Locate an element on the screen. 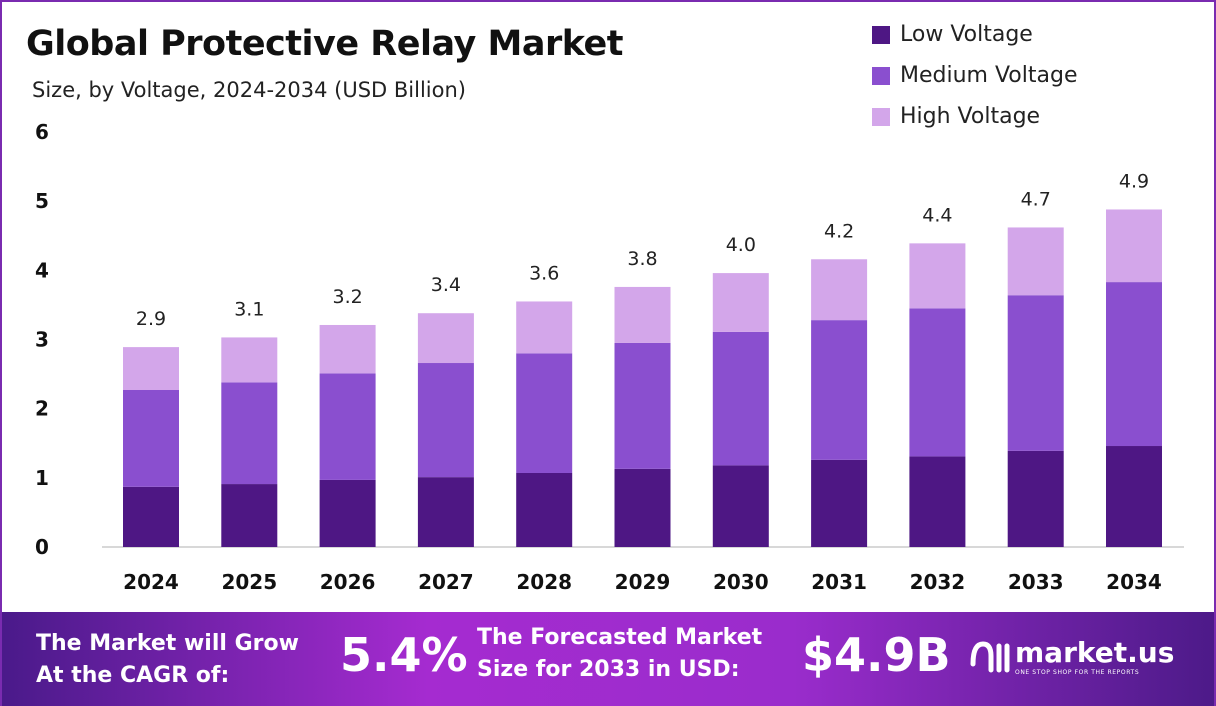 The image size is (1216, 706). logo-icon is located at coordinates (990, 657).